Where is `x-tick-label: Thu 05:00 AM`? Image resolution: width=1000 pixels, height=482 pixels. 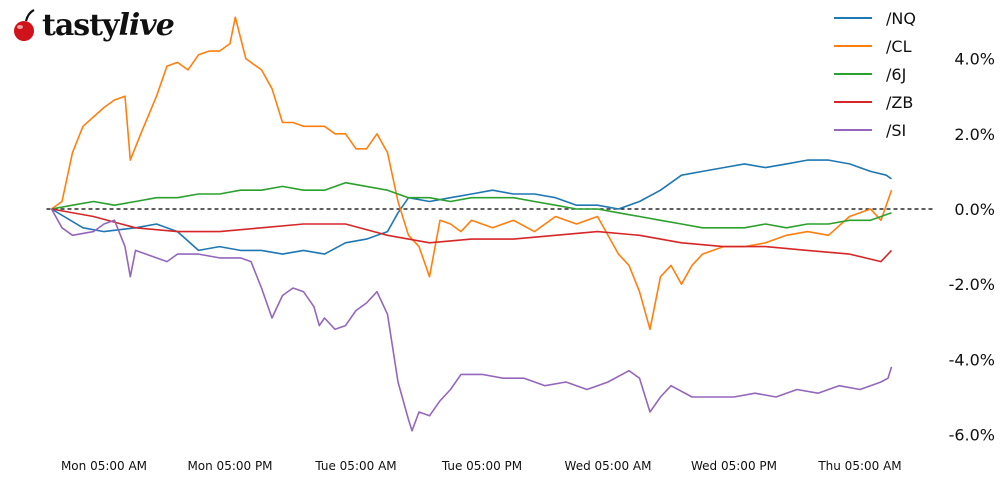
x-tick-label: Thu 05:00 AM is located at coordinates (859, 466).